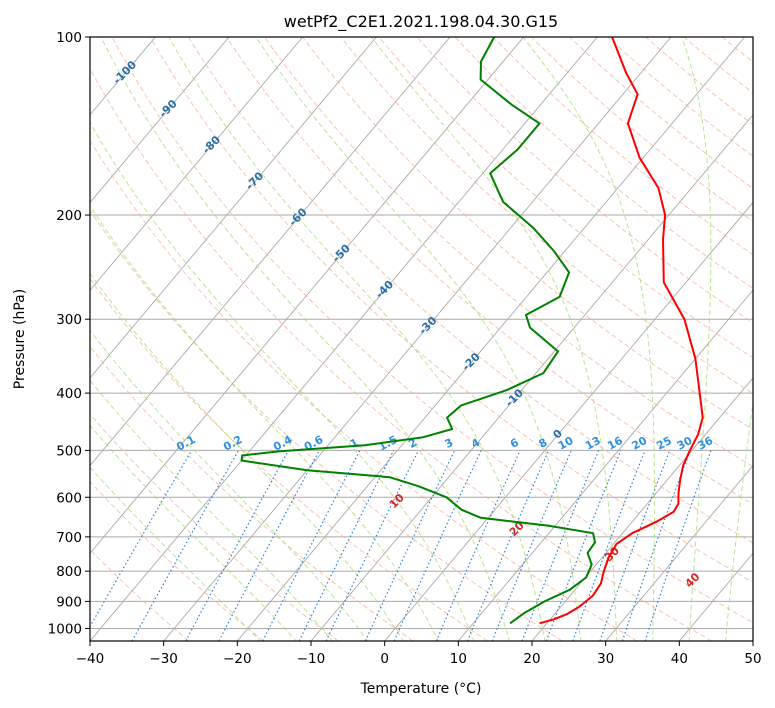 The width and height of the screenshot is (775, 708). I want to click on x-axis-label: Temperature (°C), so click(421, 689).